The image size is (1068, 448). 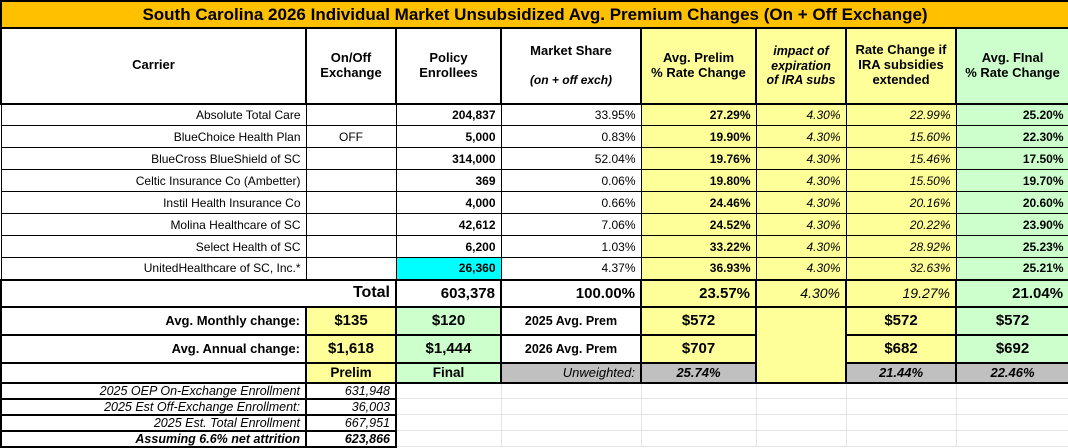 I want to click on col-header-ira-impact: impact of expiration of IRA subs, so click(x=801, y=66).